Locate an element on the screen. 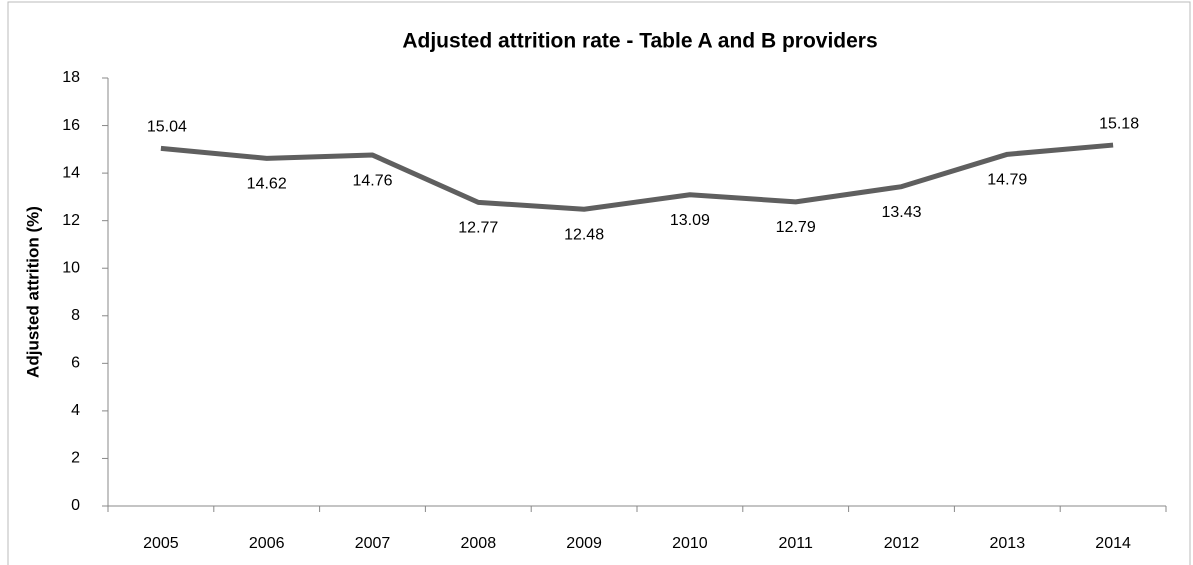  data-label: 14.79 is located at coordinates (1007, 180).